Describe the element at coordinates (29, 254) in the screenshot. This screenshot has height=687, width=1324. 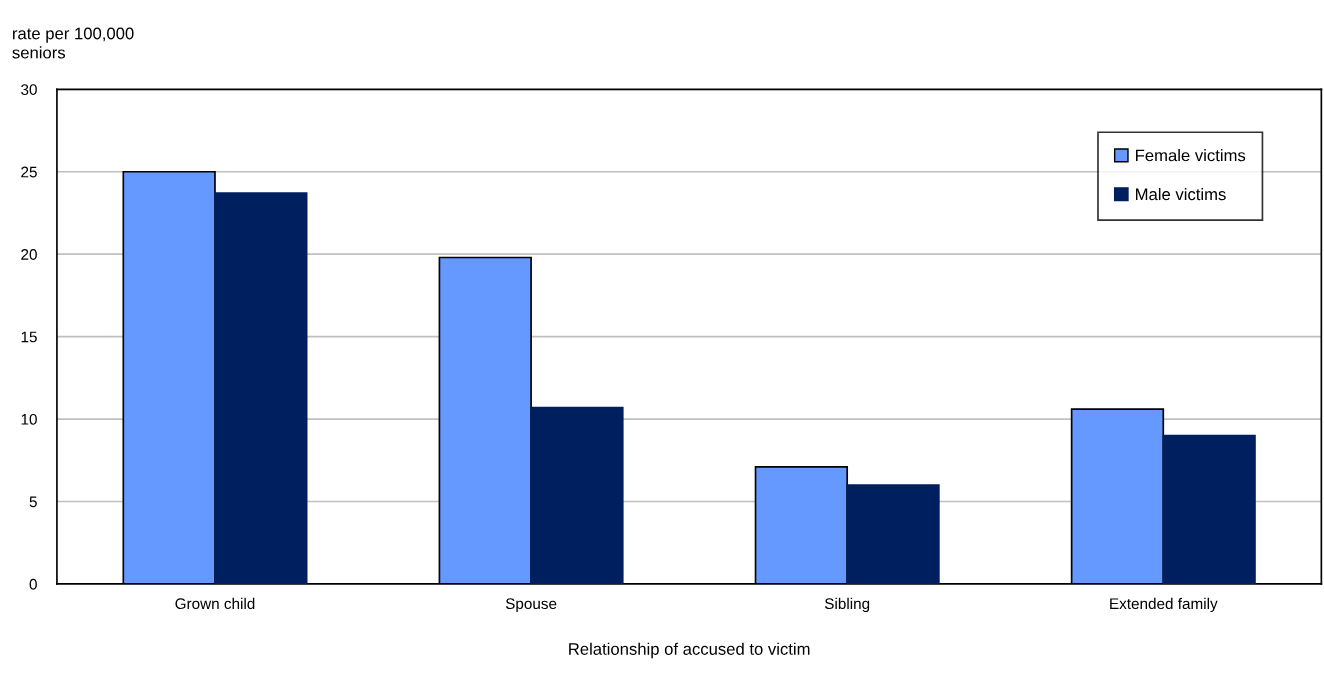
I see `y-tick-label: 20` at that location.